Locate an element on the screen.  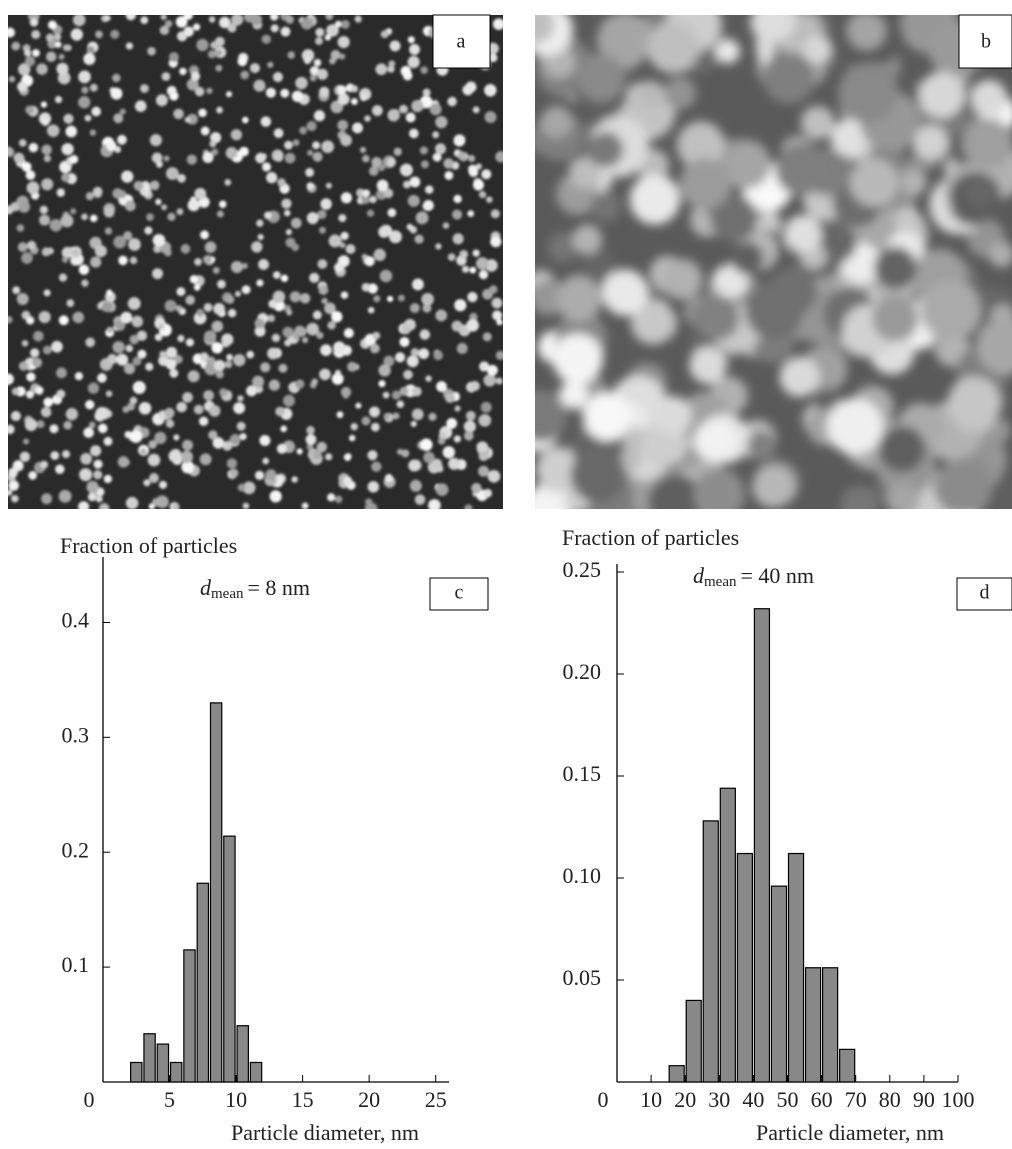
x-tick-label: 0 is located at coordinates (603, 1099).